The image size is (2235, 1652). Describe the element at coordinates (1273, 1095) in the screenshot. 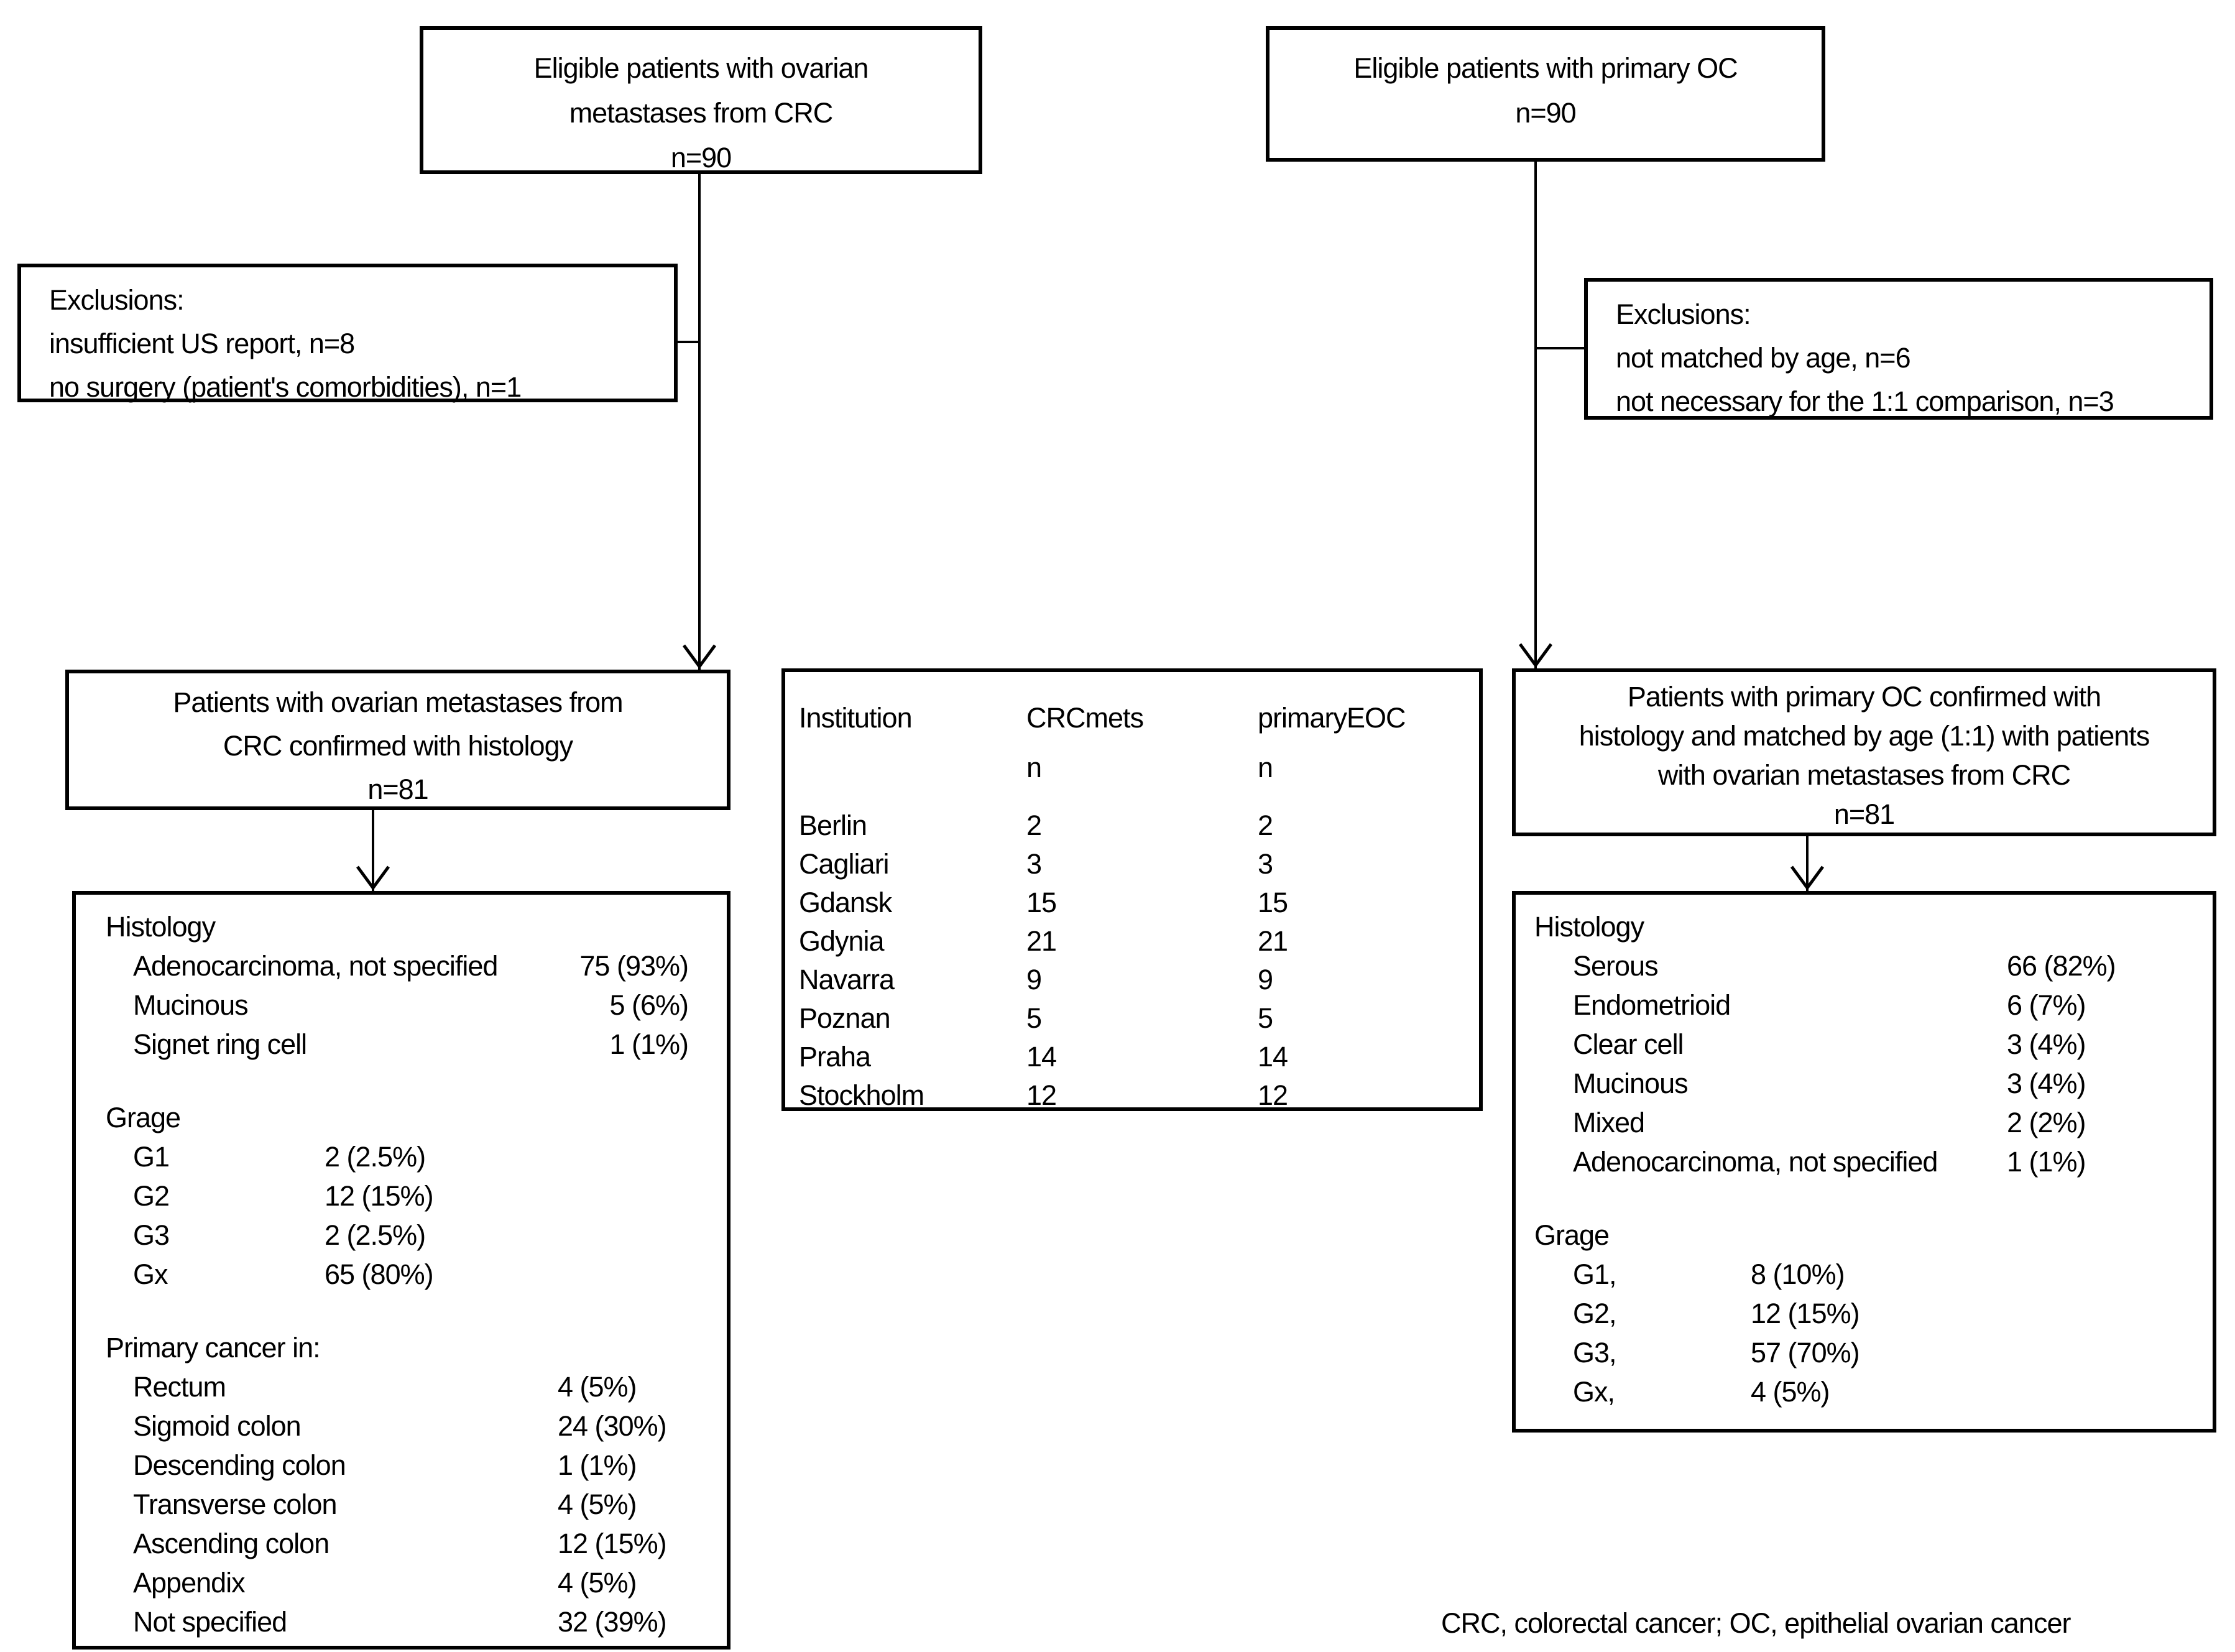

I see `row-primaryeoc-n: 12` at that location.